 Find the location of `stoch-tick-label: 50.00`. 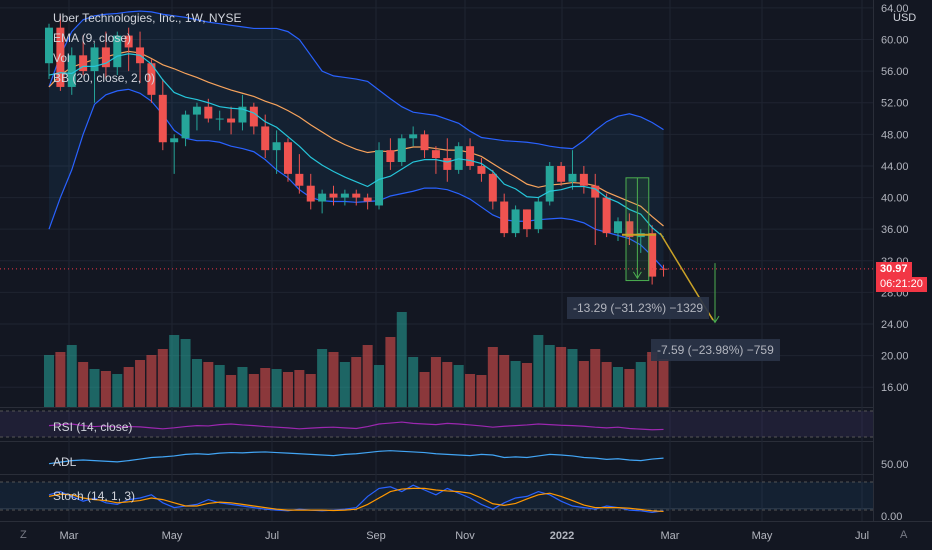

stoch-tick-label: 50.00 is located at coordinates (895, 465).